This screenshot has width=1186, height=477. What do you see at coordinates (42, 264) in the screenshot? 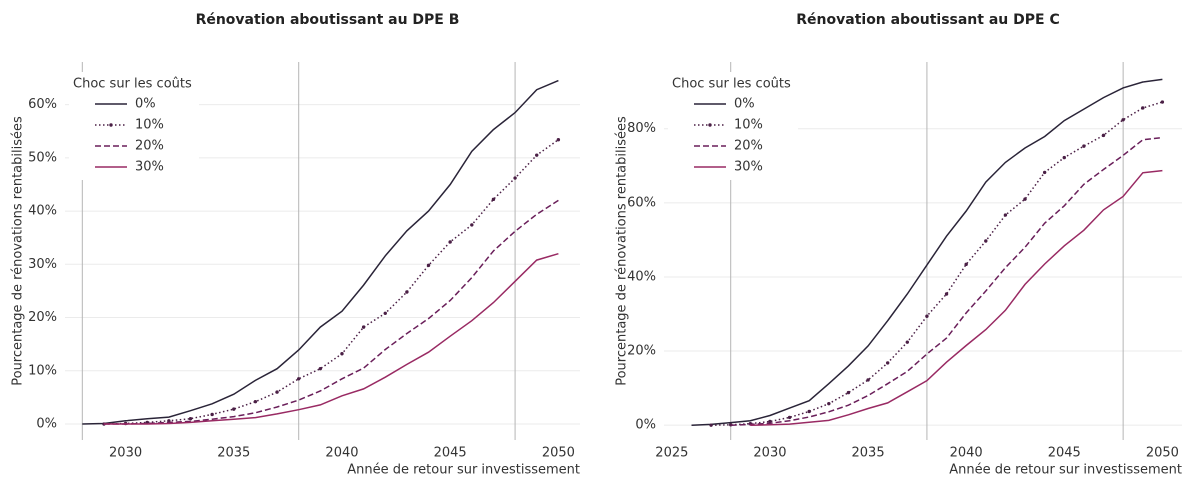
I see `y-tick-label: 30%` at bounding box center [42, 264].